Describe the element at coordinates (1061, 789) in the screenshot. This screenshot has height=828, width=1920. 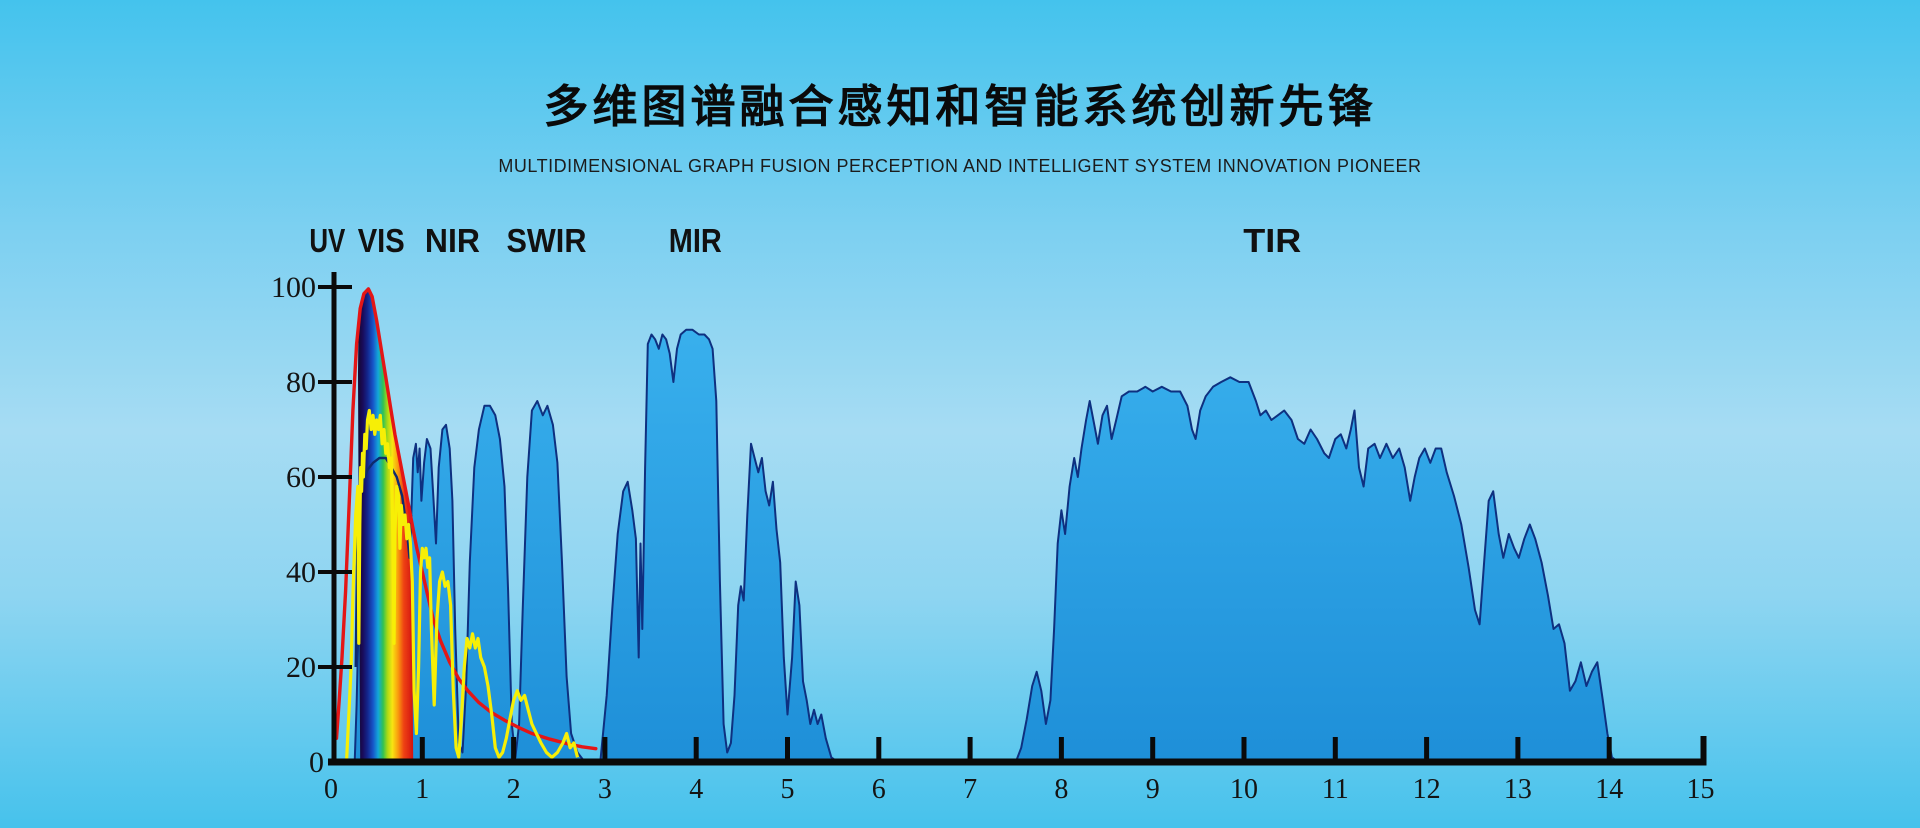
I see `x-tick-label: 8` at that location.